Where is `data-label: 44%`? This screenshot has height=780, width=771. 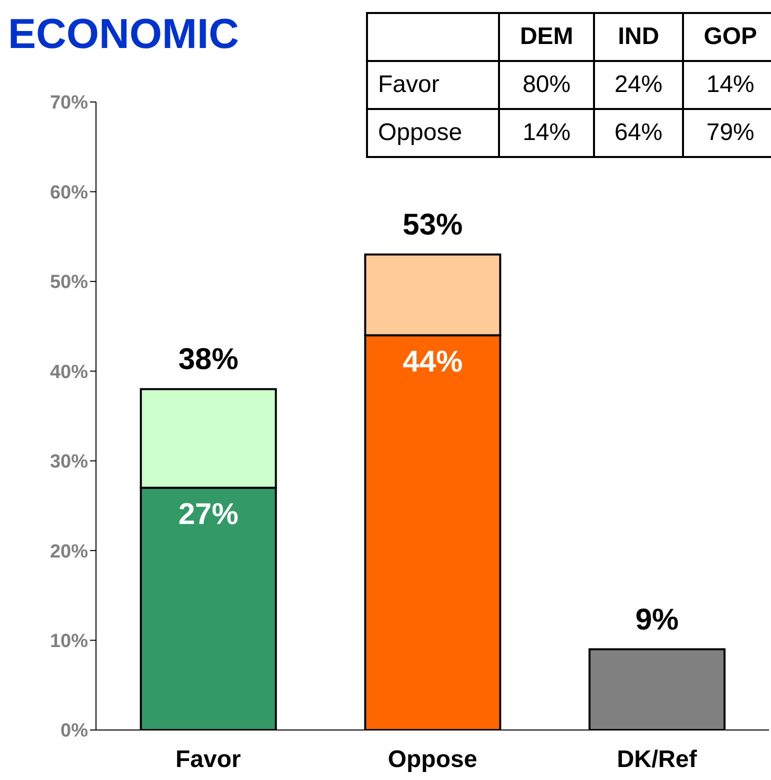
data-label: 44% is located at coordinates (432, 361).